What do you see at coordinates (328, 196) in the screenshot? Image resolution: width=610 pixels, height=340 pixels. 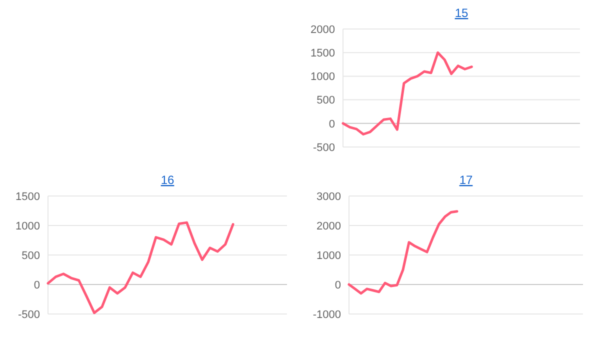 I see `y-tick-label: 3000` at bounding box center [328, 196].